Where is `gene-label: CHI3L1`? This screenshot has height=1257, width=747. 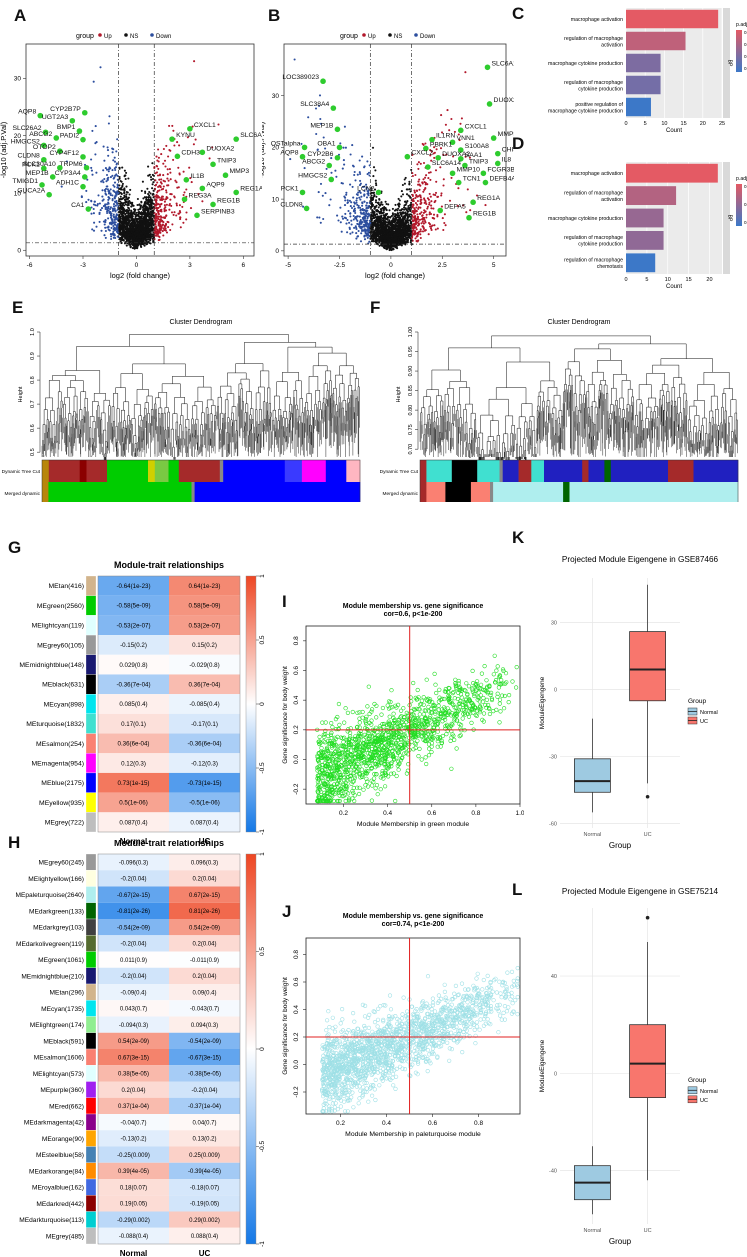
gene-label: CHI3L1 is located at coordinates (508, 150).